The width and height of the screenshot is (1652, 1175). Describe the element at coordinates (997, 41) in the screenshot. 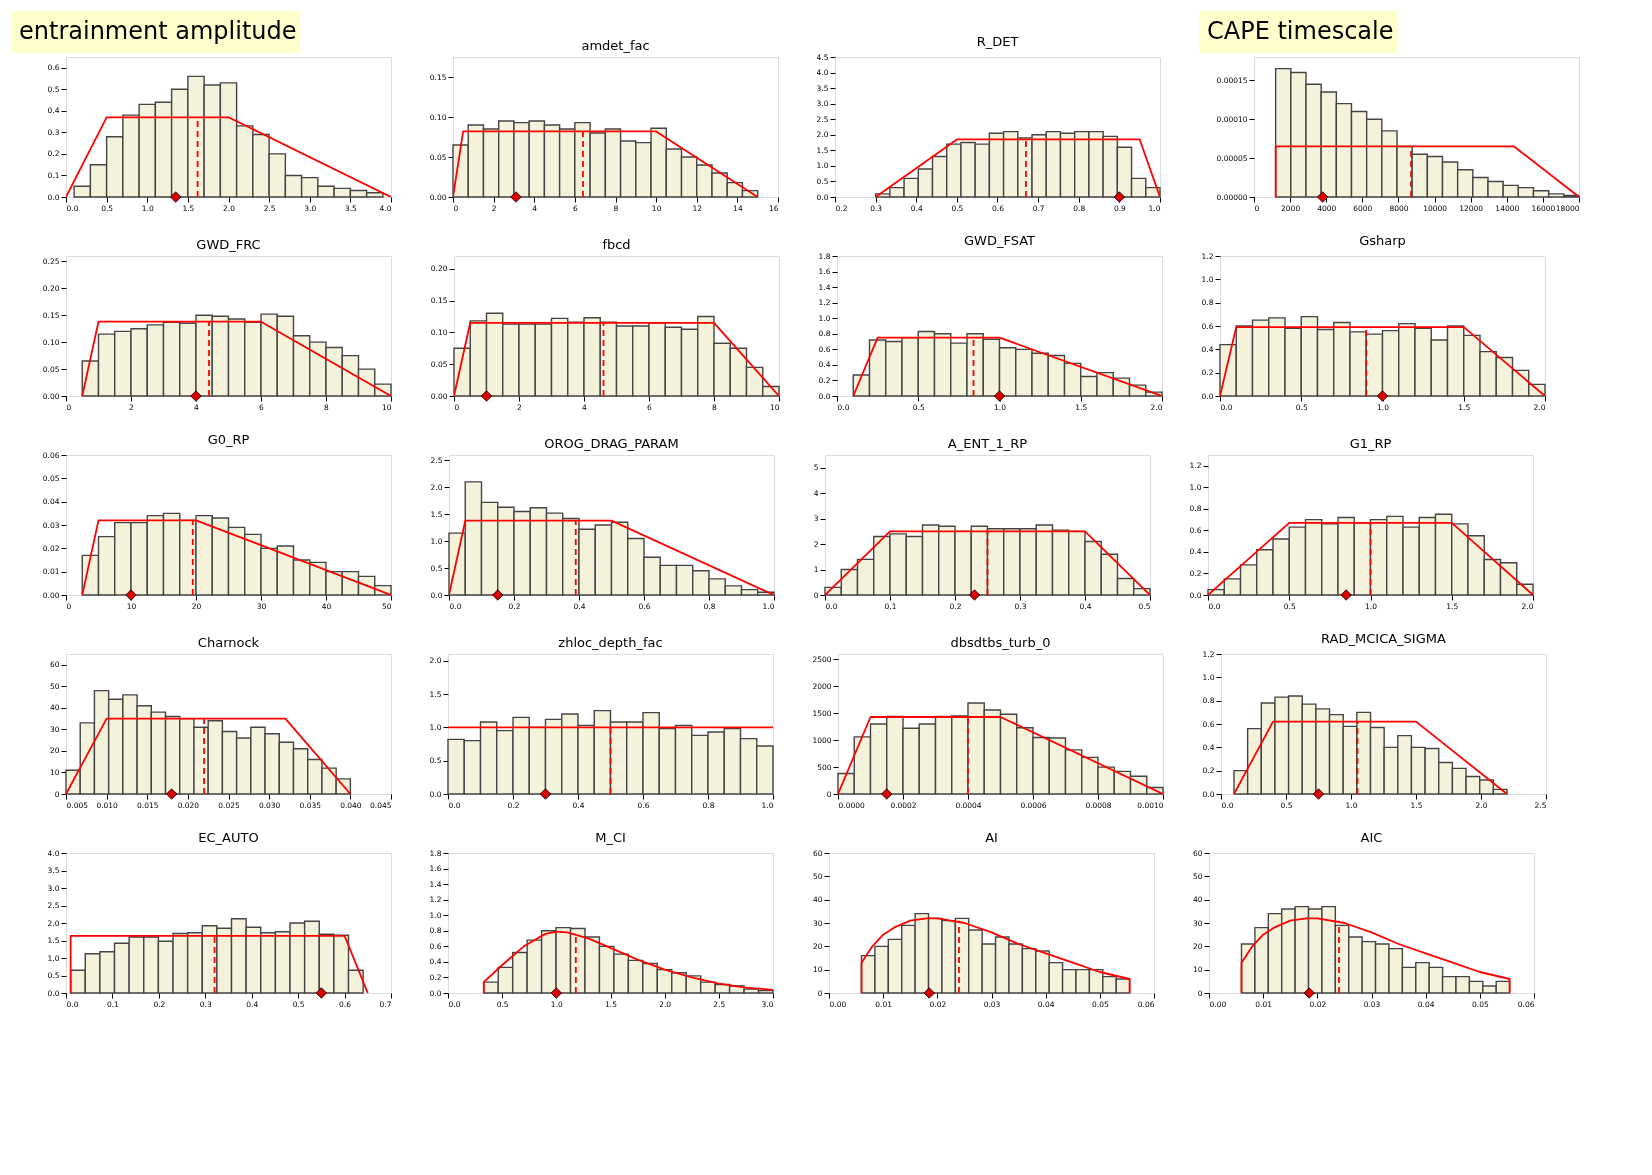

I see `chart-title: R_DET` at that location.